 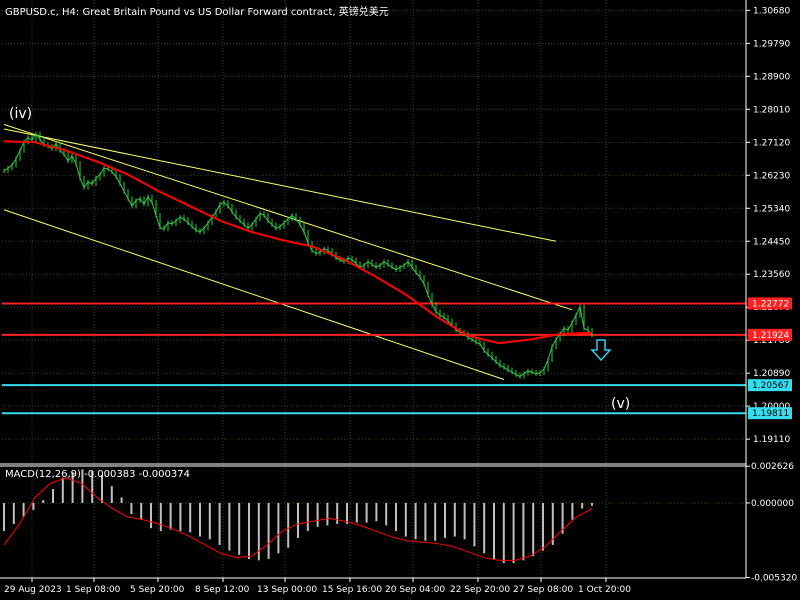 I want to click on channel-line, so click(x=280, y=185).